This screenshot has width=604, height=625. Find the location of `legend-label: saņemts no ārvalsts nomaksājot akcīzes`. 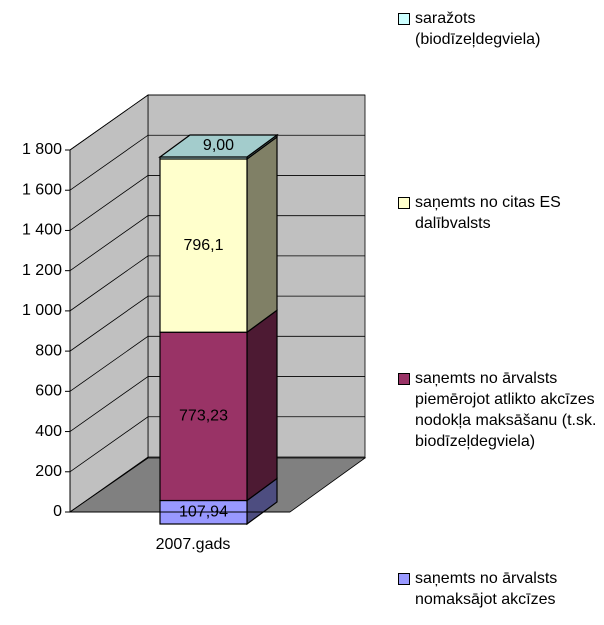

legend-label: saņemts no ārvalsts nomaksājot akcīzes is located at coordinates (486, 589).